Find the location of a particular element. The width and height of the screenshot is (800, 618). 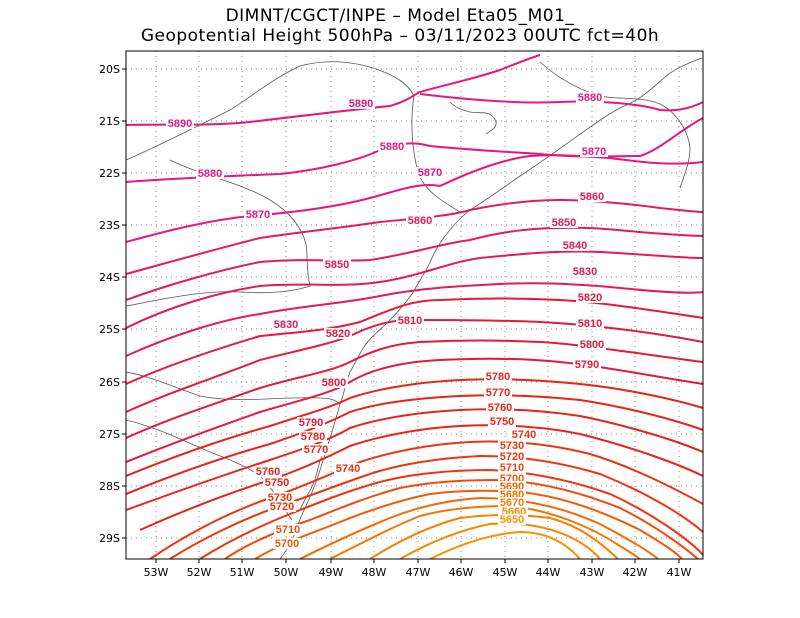

contour-label: 5760 is located at coordinates (500, 408).